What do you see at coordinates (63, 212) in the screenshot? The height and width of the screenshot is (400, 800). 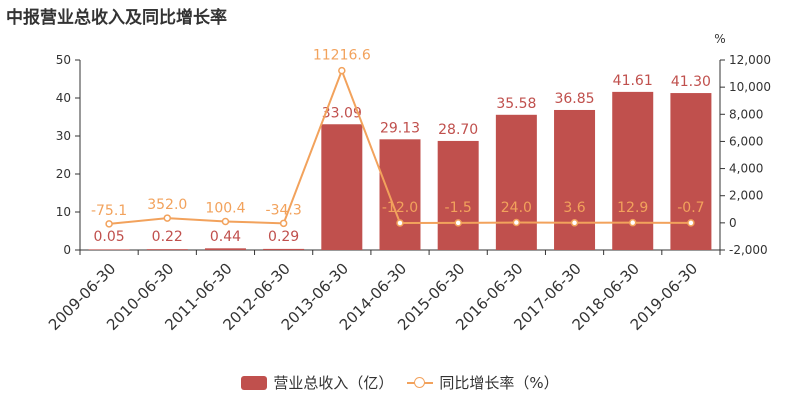 I see `left-axis-tick-label: 10` at bounding box center [63, 212].